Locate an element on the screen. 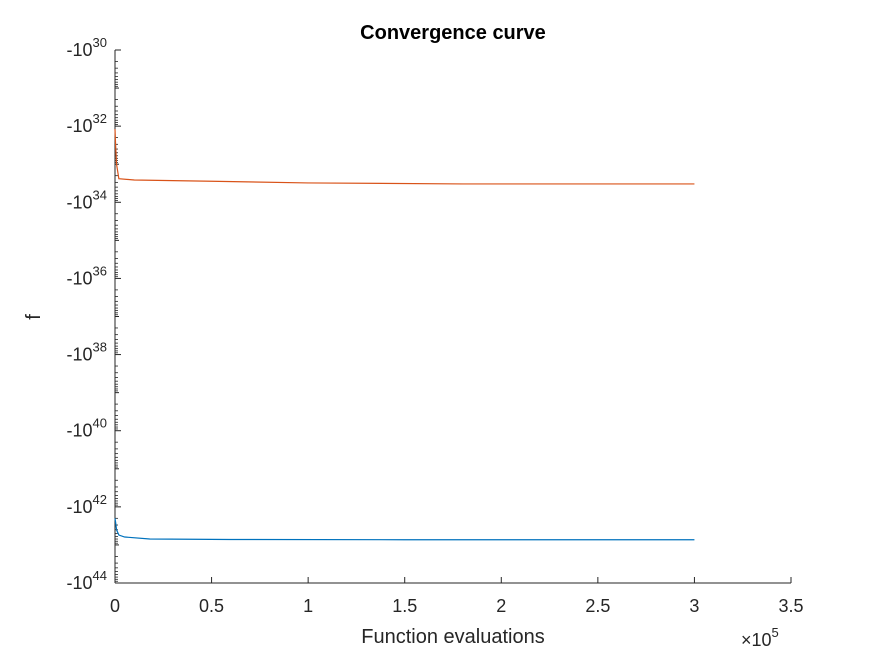 The width and height of the screenshot is (875, 656). y-tick-label: -1044 is located at coordinates (87, 580).